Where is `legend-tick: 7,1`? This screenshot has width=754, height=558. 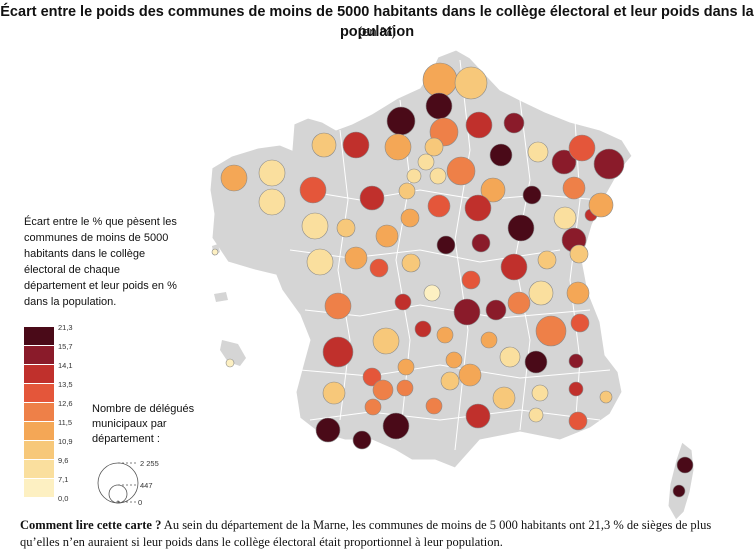 legend-tick: 7,1 is located at coordinates (63, 479).